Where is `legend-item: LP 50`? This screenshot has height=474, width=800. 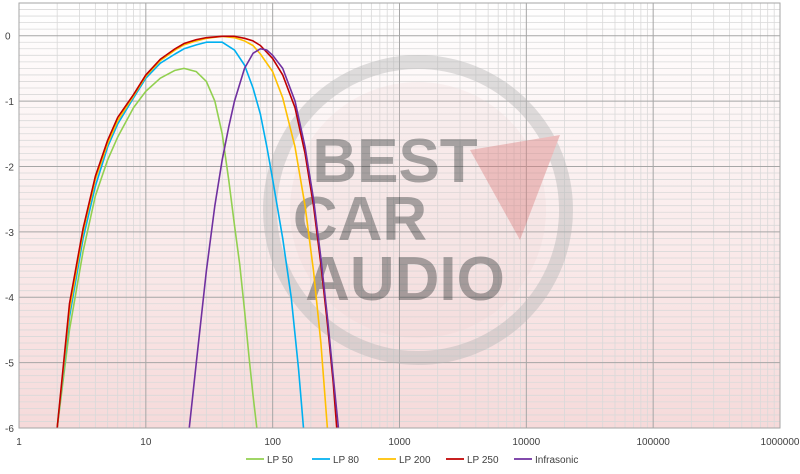 legend-item: LP 50 is located at coordinates (269, 460).